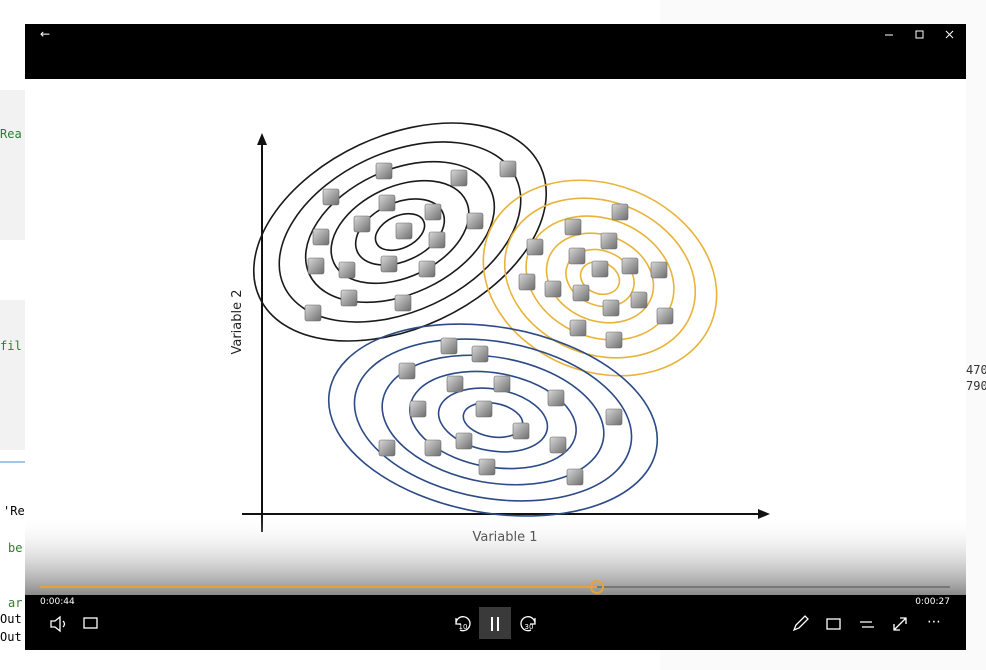  What do you see at coordinates (45, 34) in the screenshot?
I see `back-button: ←` at bounding box center [45, 34].